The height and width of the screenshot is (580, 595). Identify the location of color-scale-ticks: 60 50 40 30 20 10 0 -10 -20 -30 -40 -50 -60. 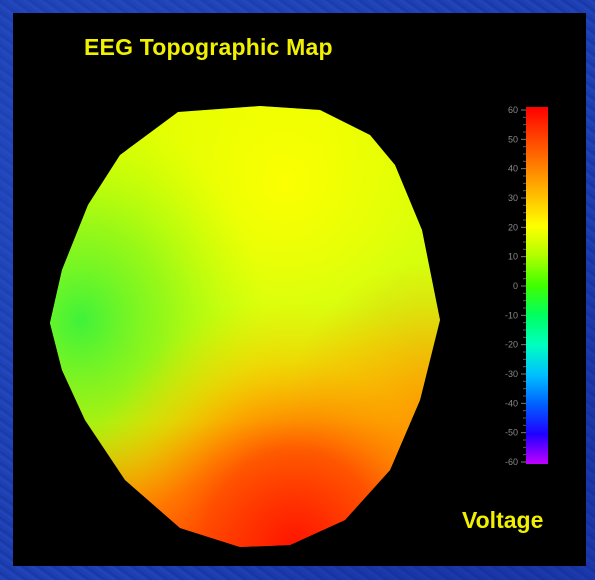
(515, 286).